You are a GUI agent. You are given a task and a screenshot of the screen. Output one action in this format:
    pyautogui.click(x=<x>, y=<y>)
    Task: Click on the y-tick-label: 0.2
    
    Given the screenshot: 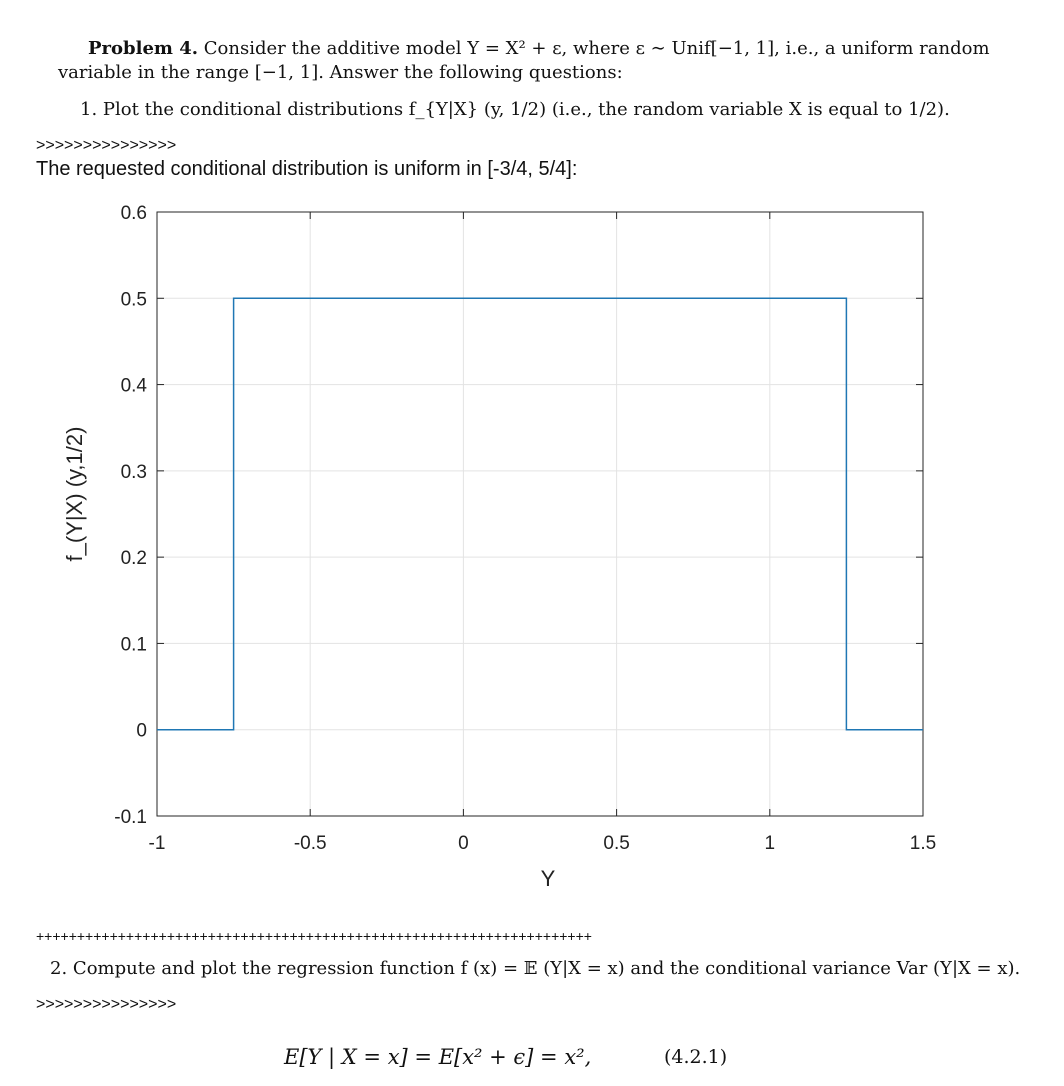 What is the action you would take?
    pyautogui.click(x=134, y=558)
    